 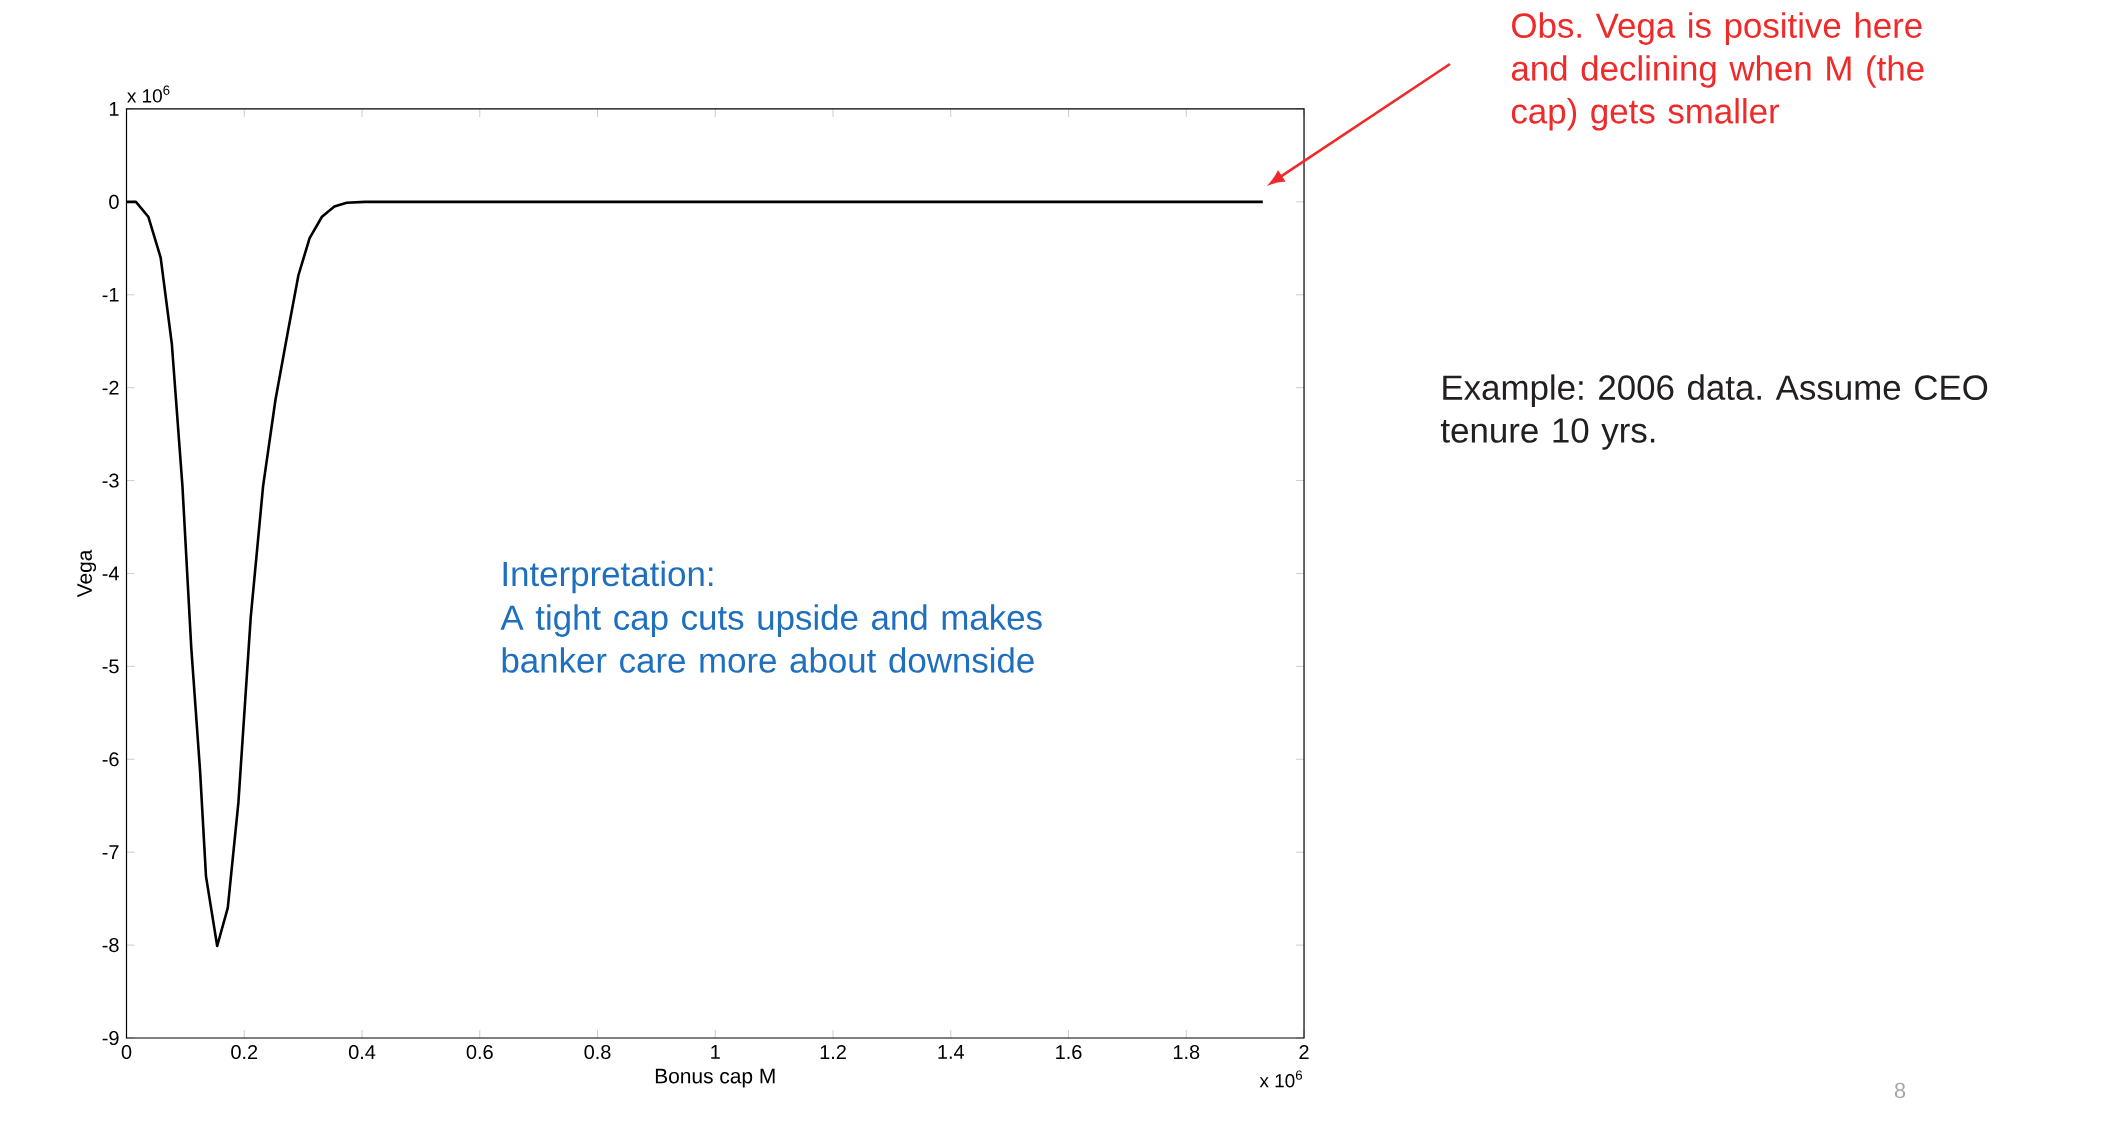 What do you see at coordinates (110, 294) in the screenshot?
I see `y-tick-label: -1` at bounding box center [110, 294].